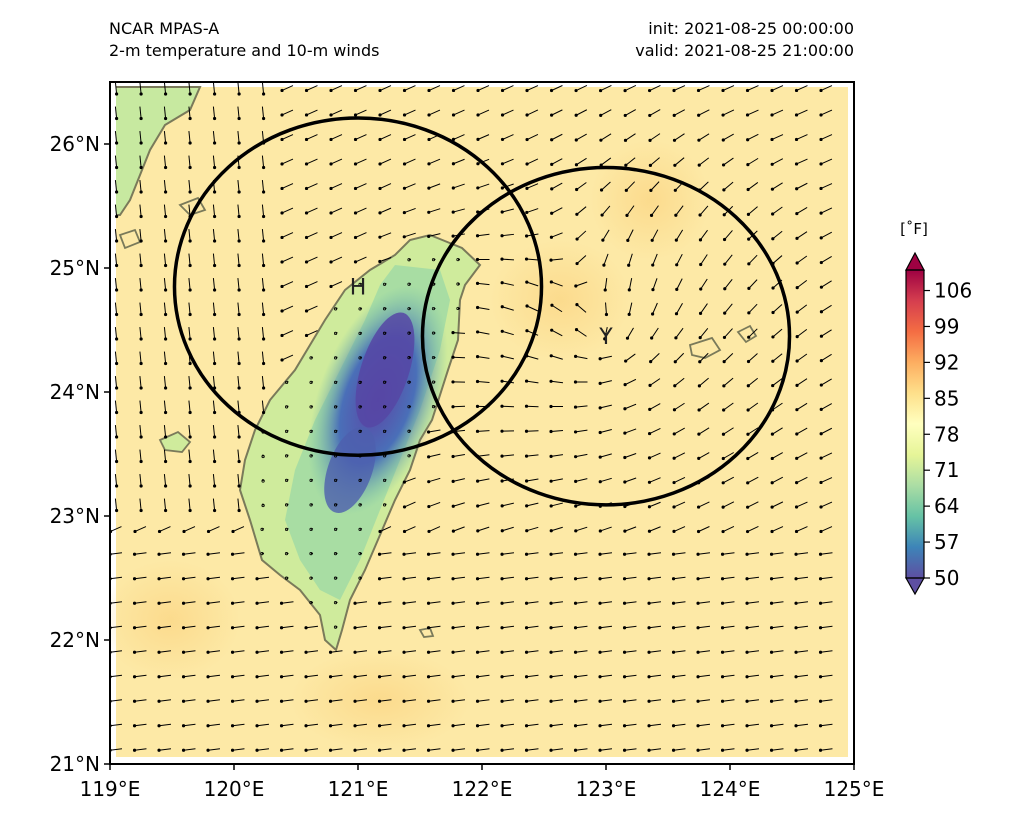  Describe the element at coordinates (914, 229) in the screenshot. I see `colorbar-unit: [˚F]` at that location.